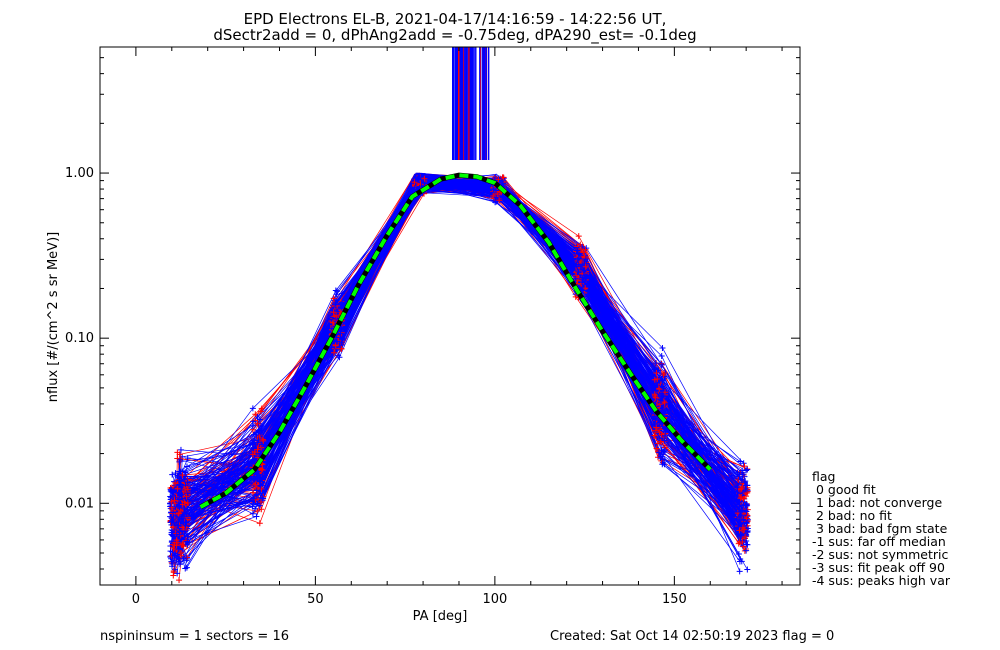 The image size is (1000, 650). What do you see at coordinates (844, 489) in the screenshot?
I see `legend-item: 0 good fit` at bounding box center [844, 489].